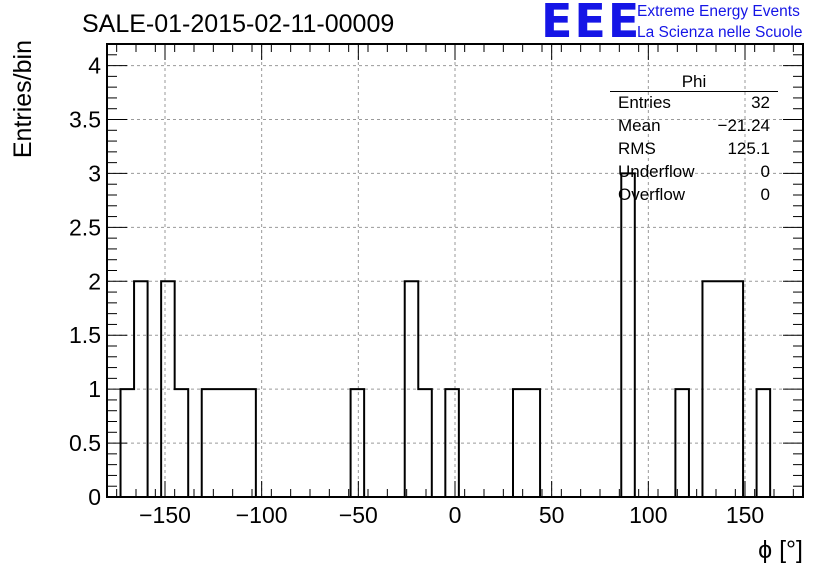 The height and width of the screenshot is (572, 836). What do you see at coordinates (694, 150) in the screenshot?
I see `stats-row-rms: RMS 125.1` at bounding box center [694, 150].